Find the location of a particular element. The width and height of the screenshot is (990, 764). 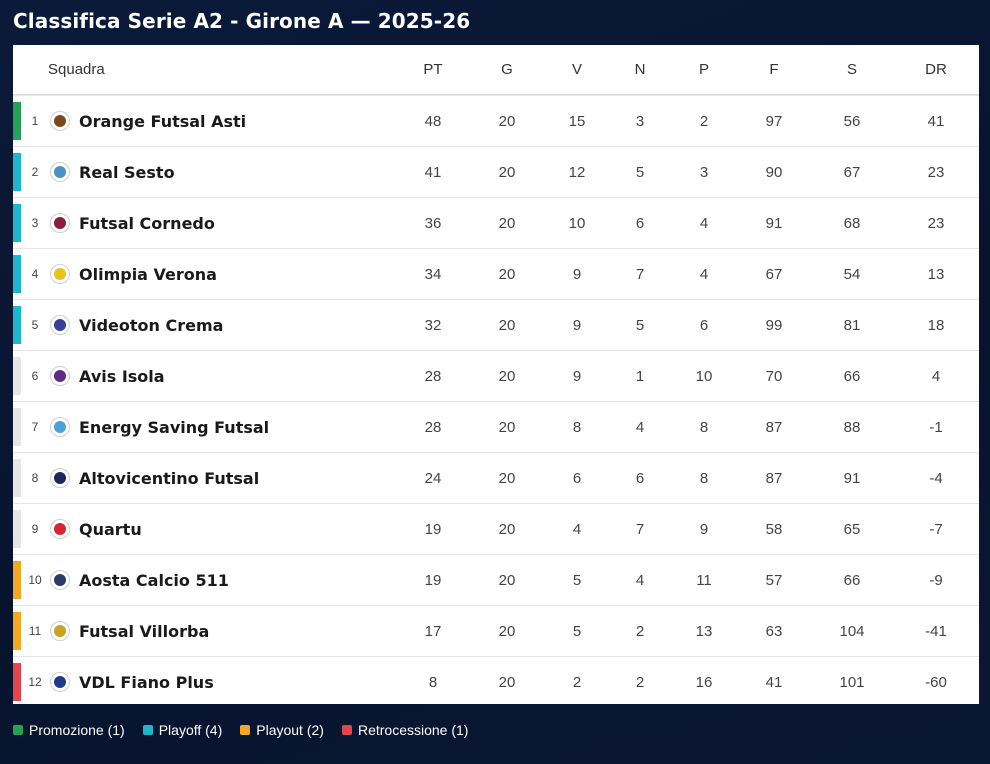

table-row: 12 VDL Fiano Plus 8 20 2 2 16 41 101 -60 is located at coordinates (496, 681).